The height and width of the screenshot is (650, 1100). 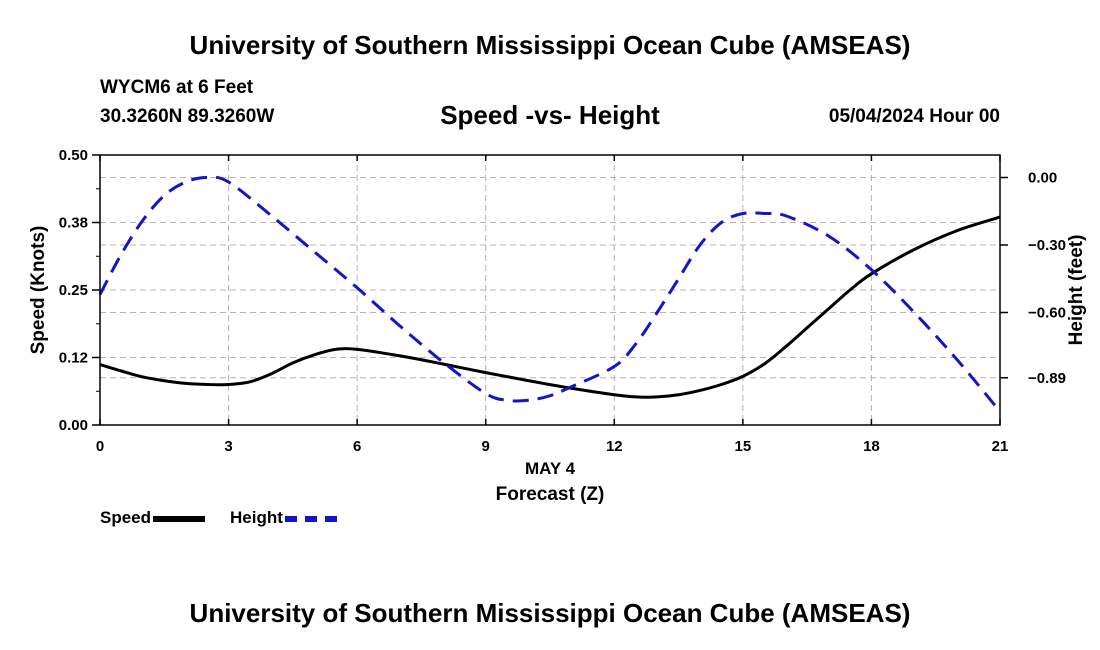 I want to click on y-axis-title: Speed (Knots), so click(x=38, y=290).